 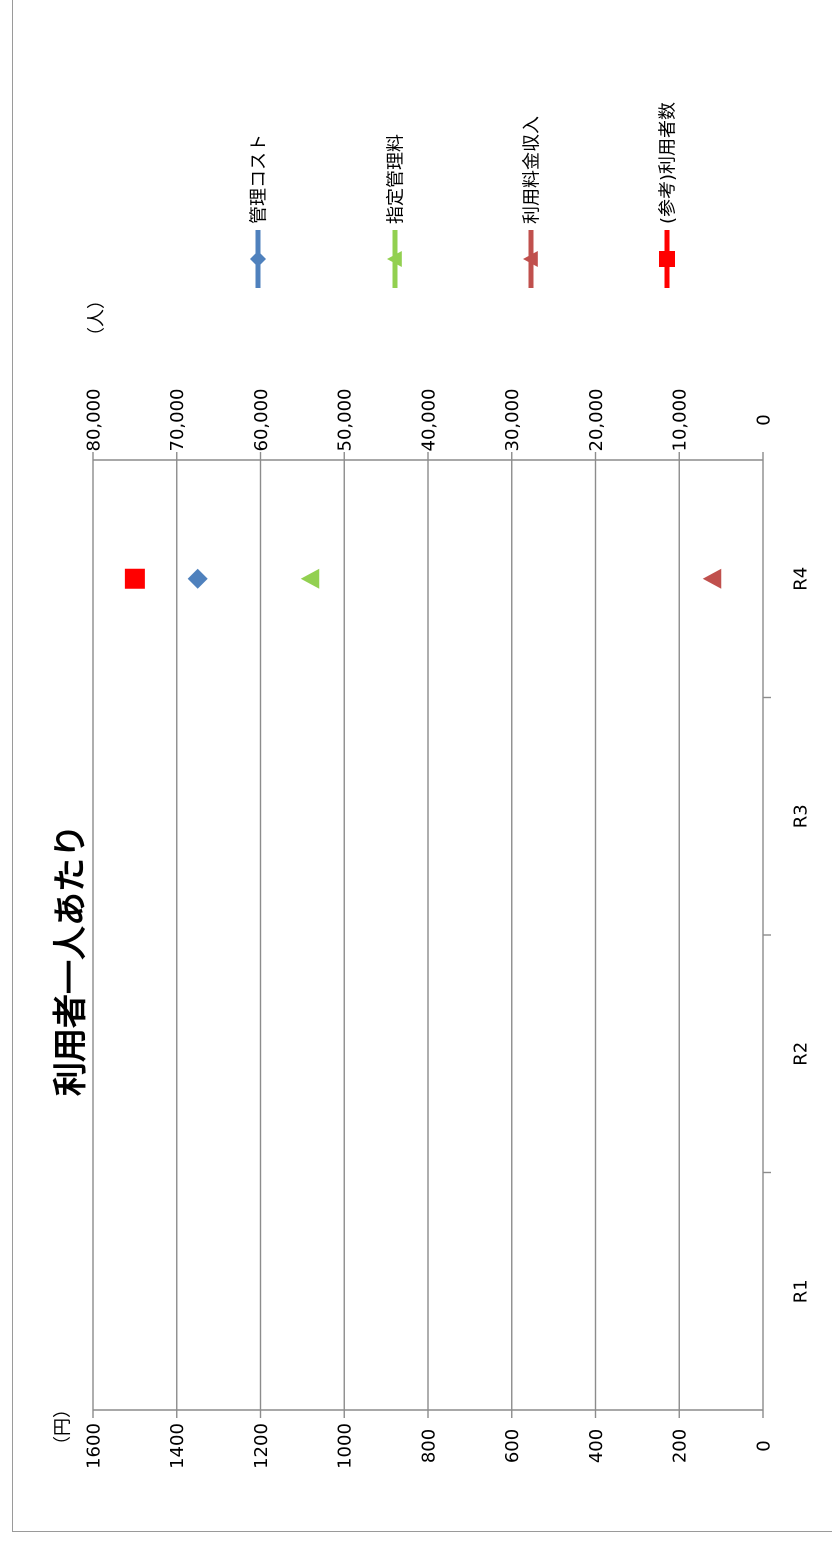 What do you see at coordinates (428, 420) in the screenshot?
I see `right-axis-tick-label: 40,000` at bounding box center [428, 420].